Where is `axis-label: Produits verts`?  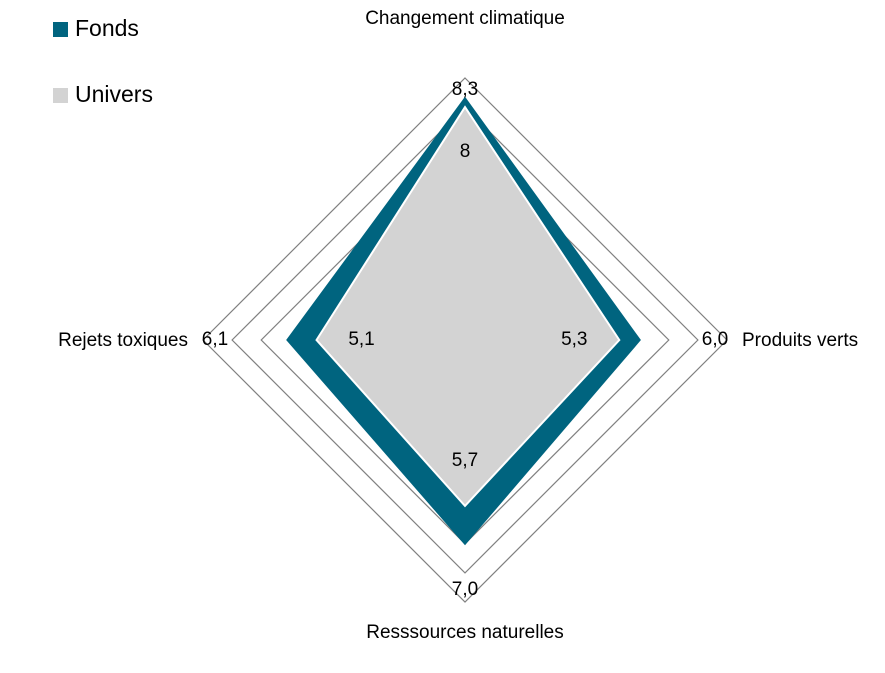
axis-label: Produits verts is located at coordinates (800, 340).